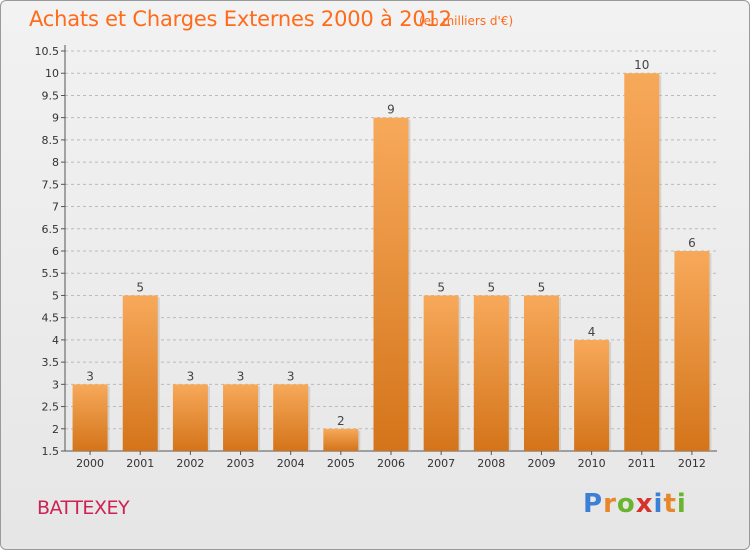 This screenshot has width=750, height=550. What do you see at coordinates (592, 332) in the screenshot?
I see `data-label: 4` at bounding box center [592, 332].